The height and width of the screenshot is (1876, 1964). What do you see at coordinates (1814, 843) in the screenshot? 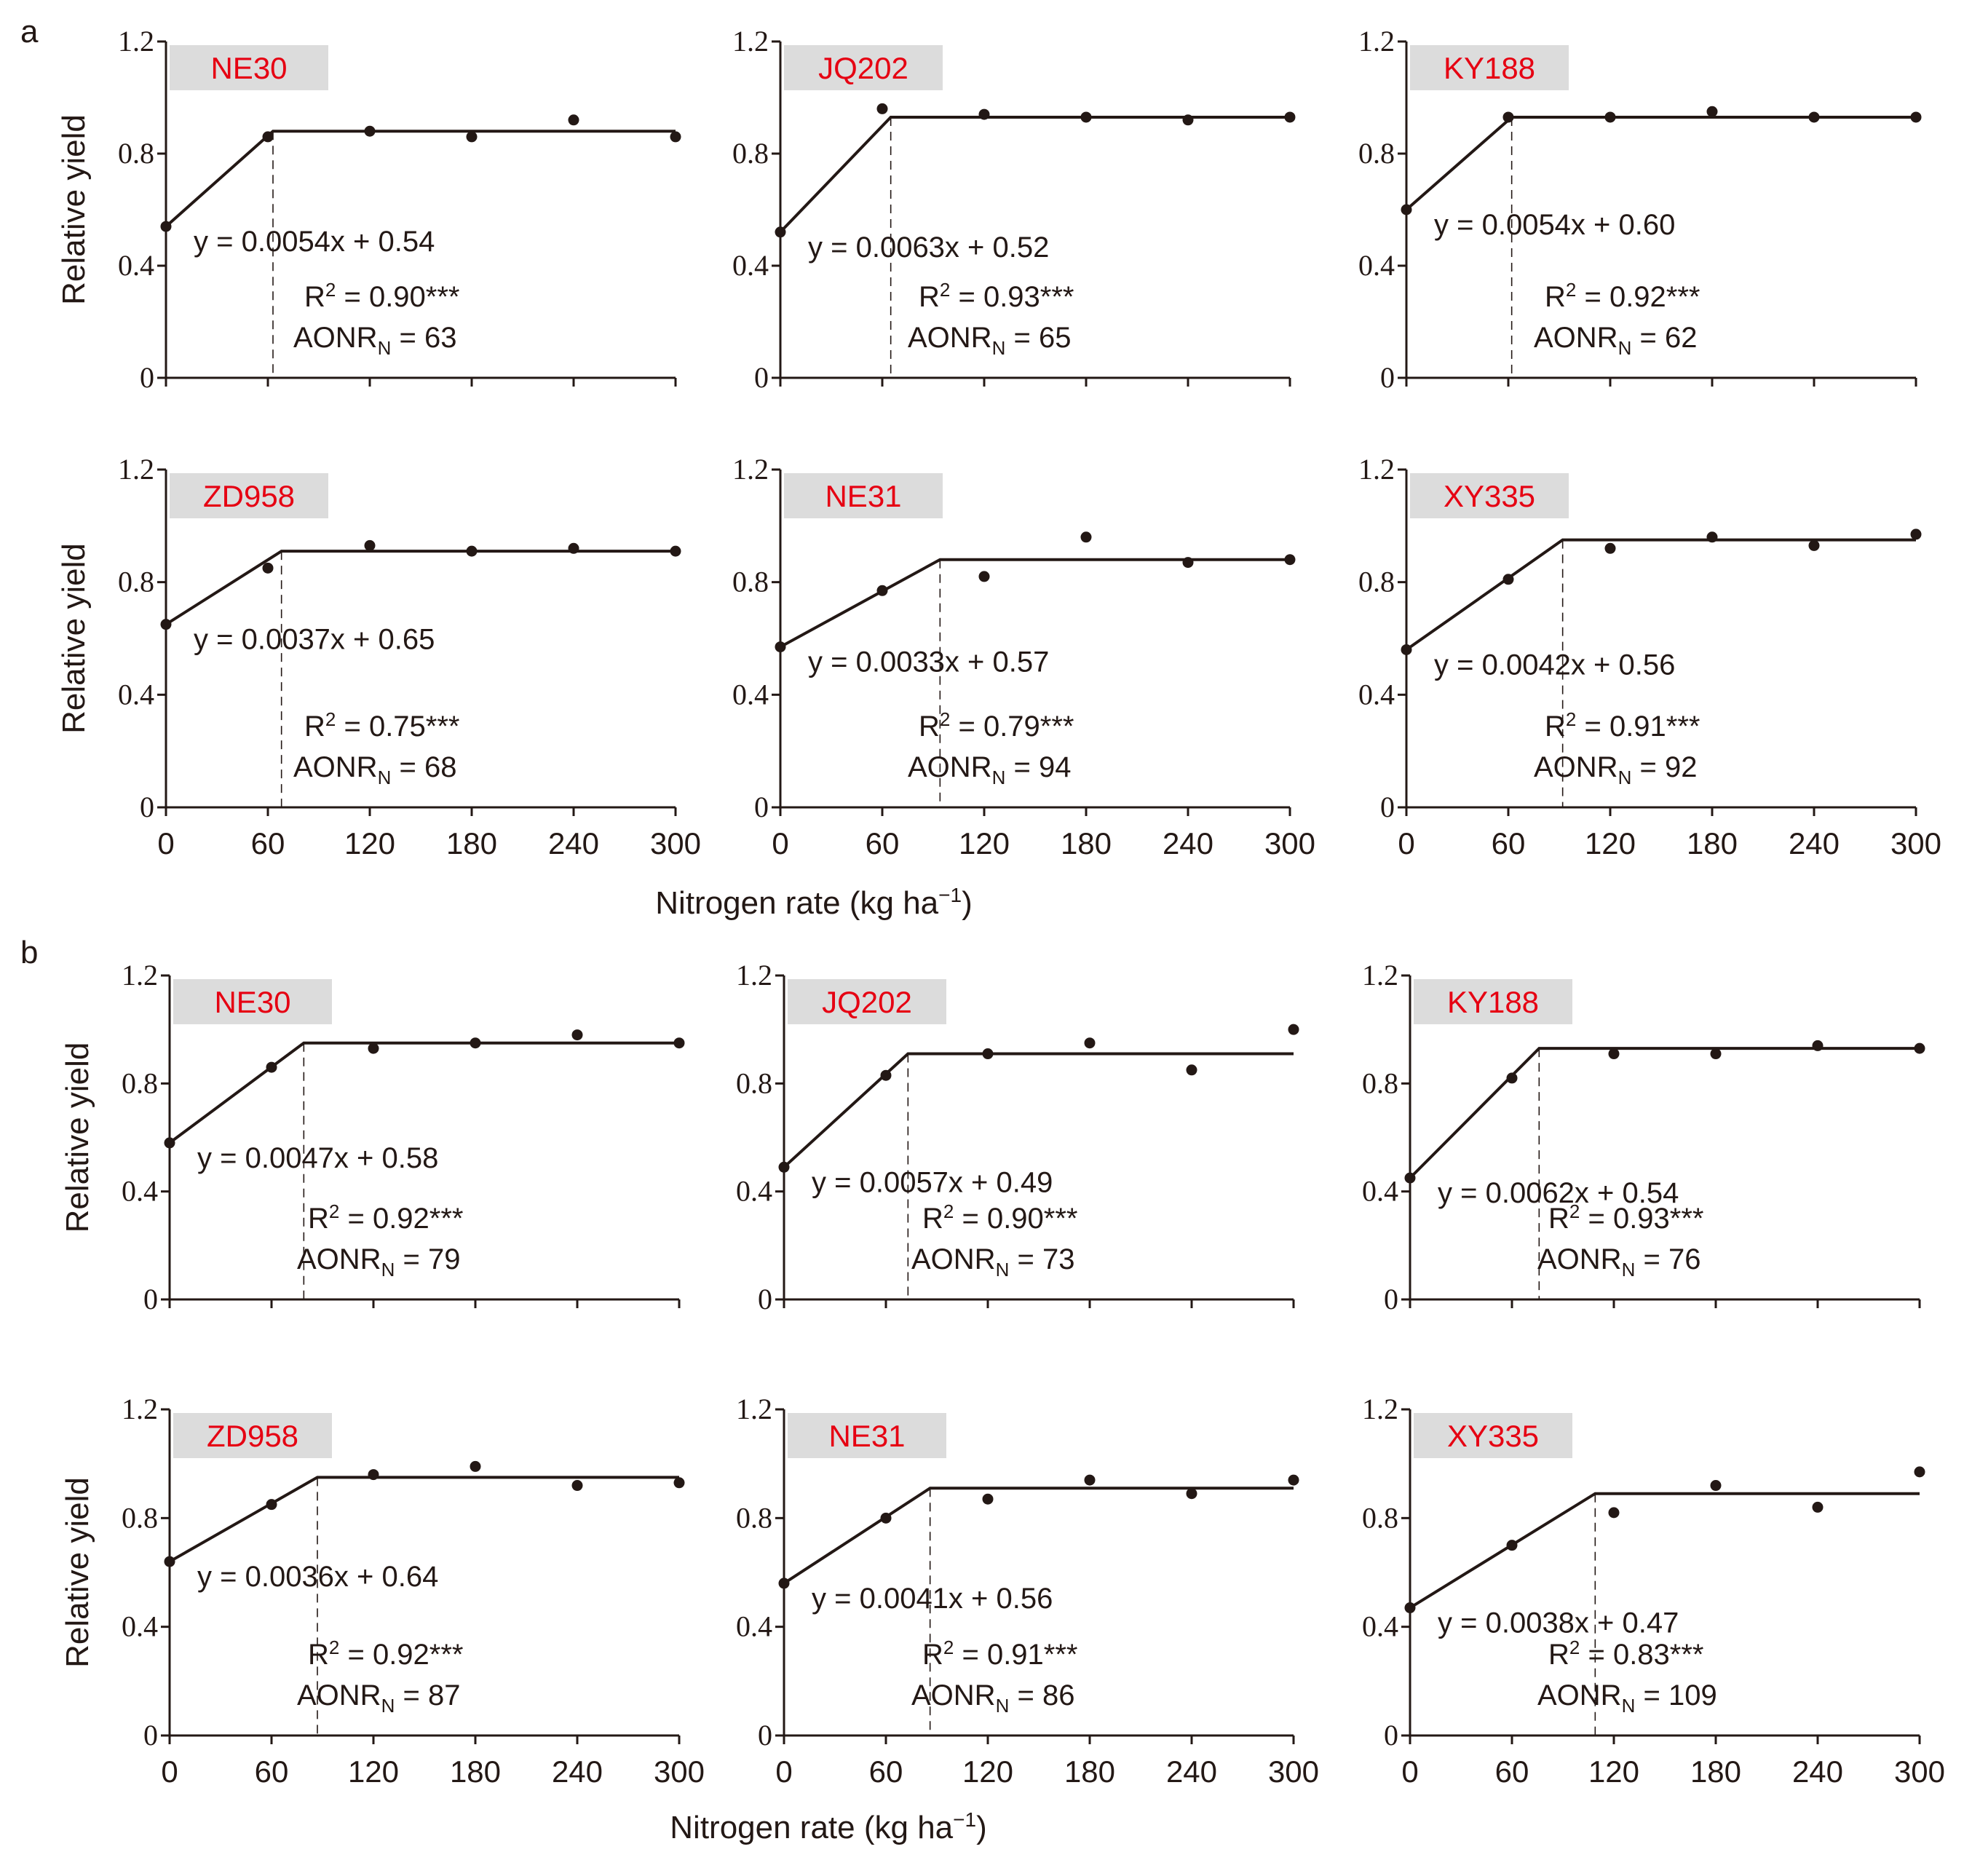
I see `x-tick-label: 240` at bounding box center [1814, 843].